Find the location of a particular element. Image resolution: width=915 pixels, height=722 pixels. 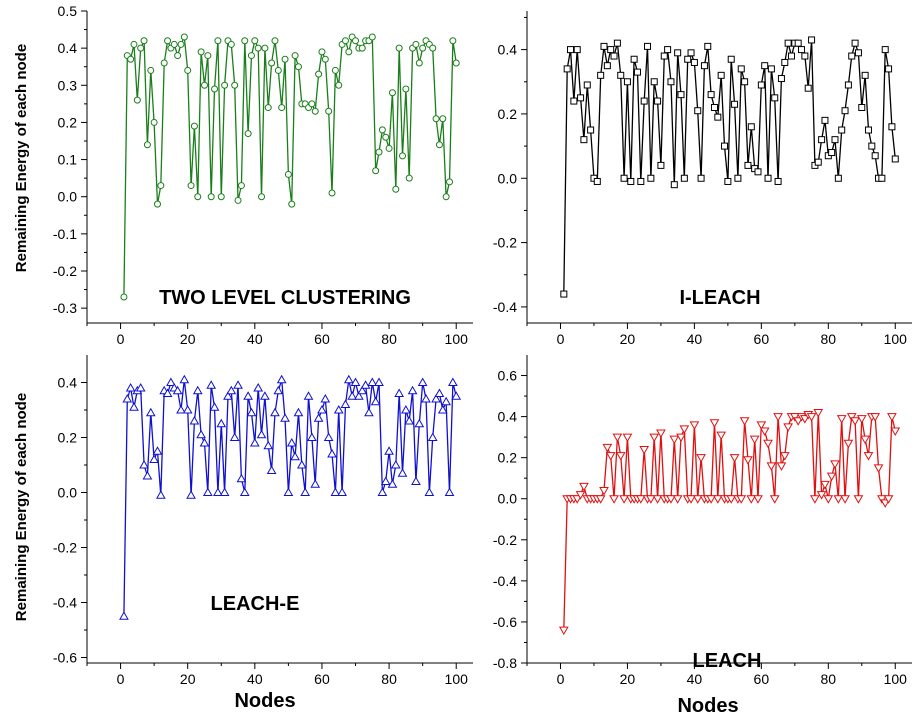

x-tick-label: 80 is located at coordinates (389, 339).